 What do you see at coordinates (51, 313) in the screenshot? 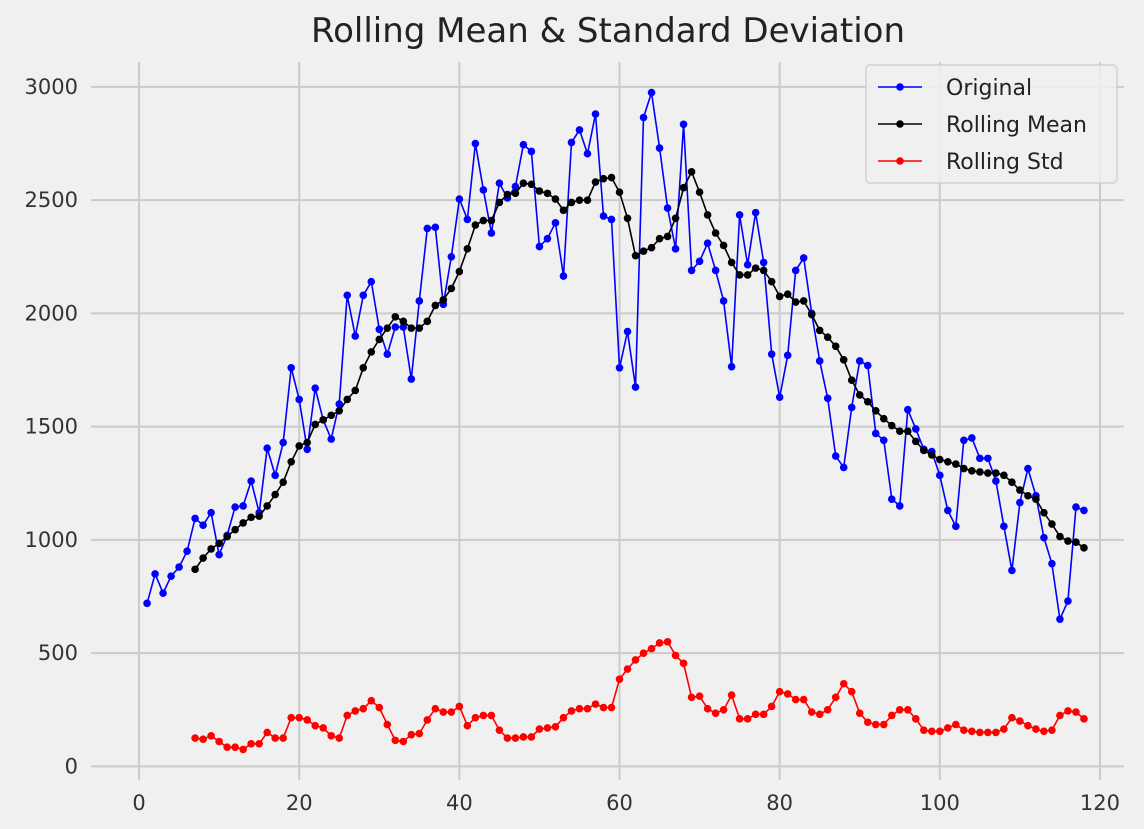
I see `y-tick-label: 2000` at bounding box center [51, 313].